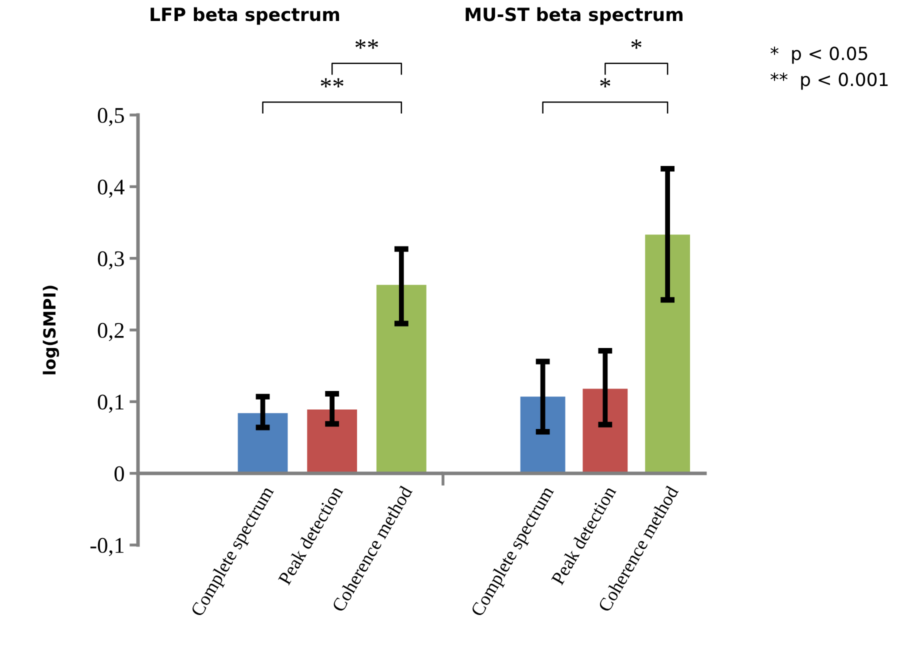  Describe the element at coordinates (107, 547) in the screenshot. I see `y-tick-label: -0,1` at that location.